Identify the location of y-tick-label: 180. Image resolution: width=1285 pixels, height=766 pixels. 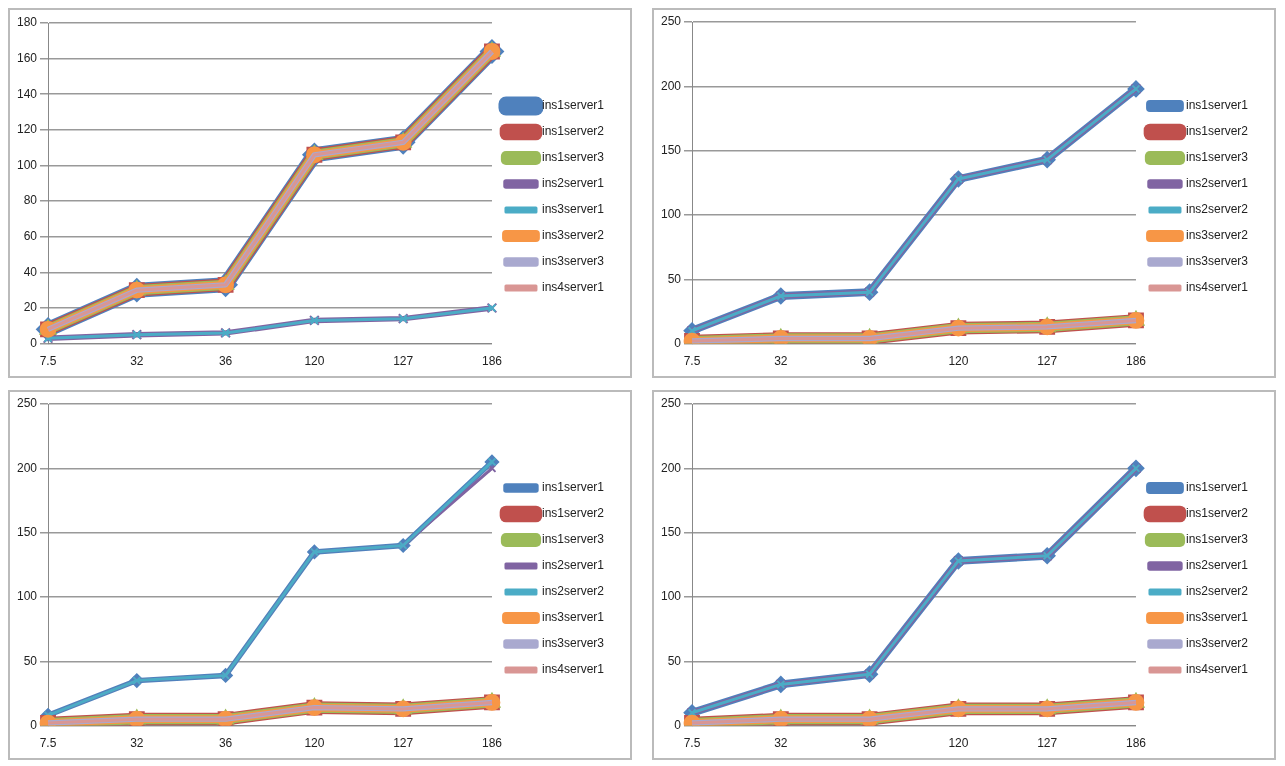
(27, 22).